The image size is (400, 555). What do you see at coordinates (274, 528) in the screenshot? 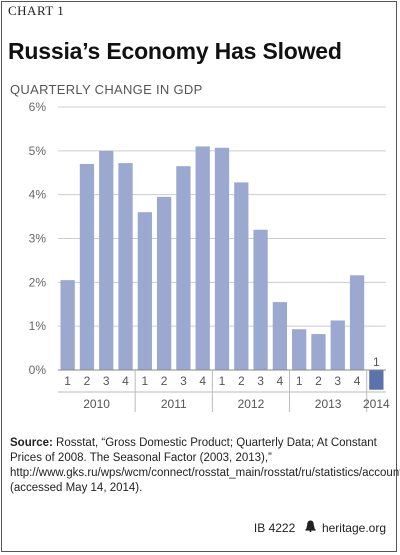
I see `publication-code: IB 4222` at bounding box center [274, 528].